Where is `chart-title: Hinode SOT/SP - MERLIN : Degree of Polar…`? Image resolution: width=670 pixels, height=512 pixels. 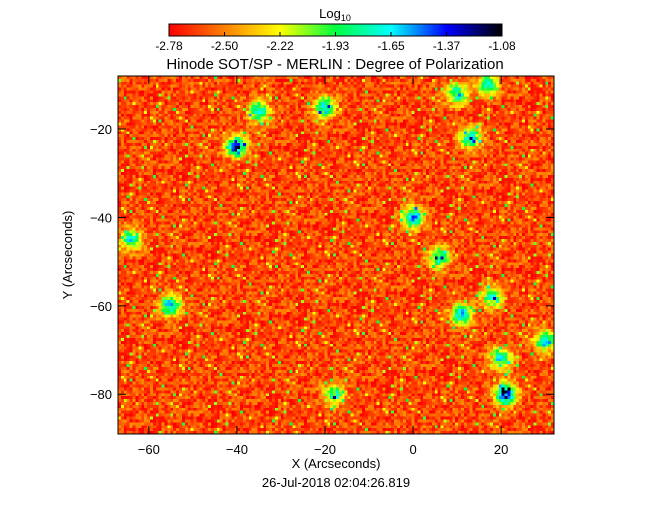 chart-title: Hinode SOT/SP - MERLIN : Degree of Polar… is located at coordinates (334, 64).